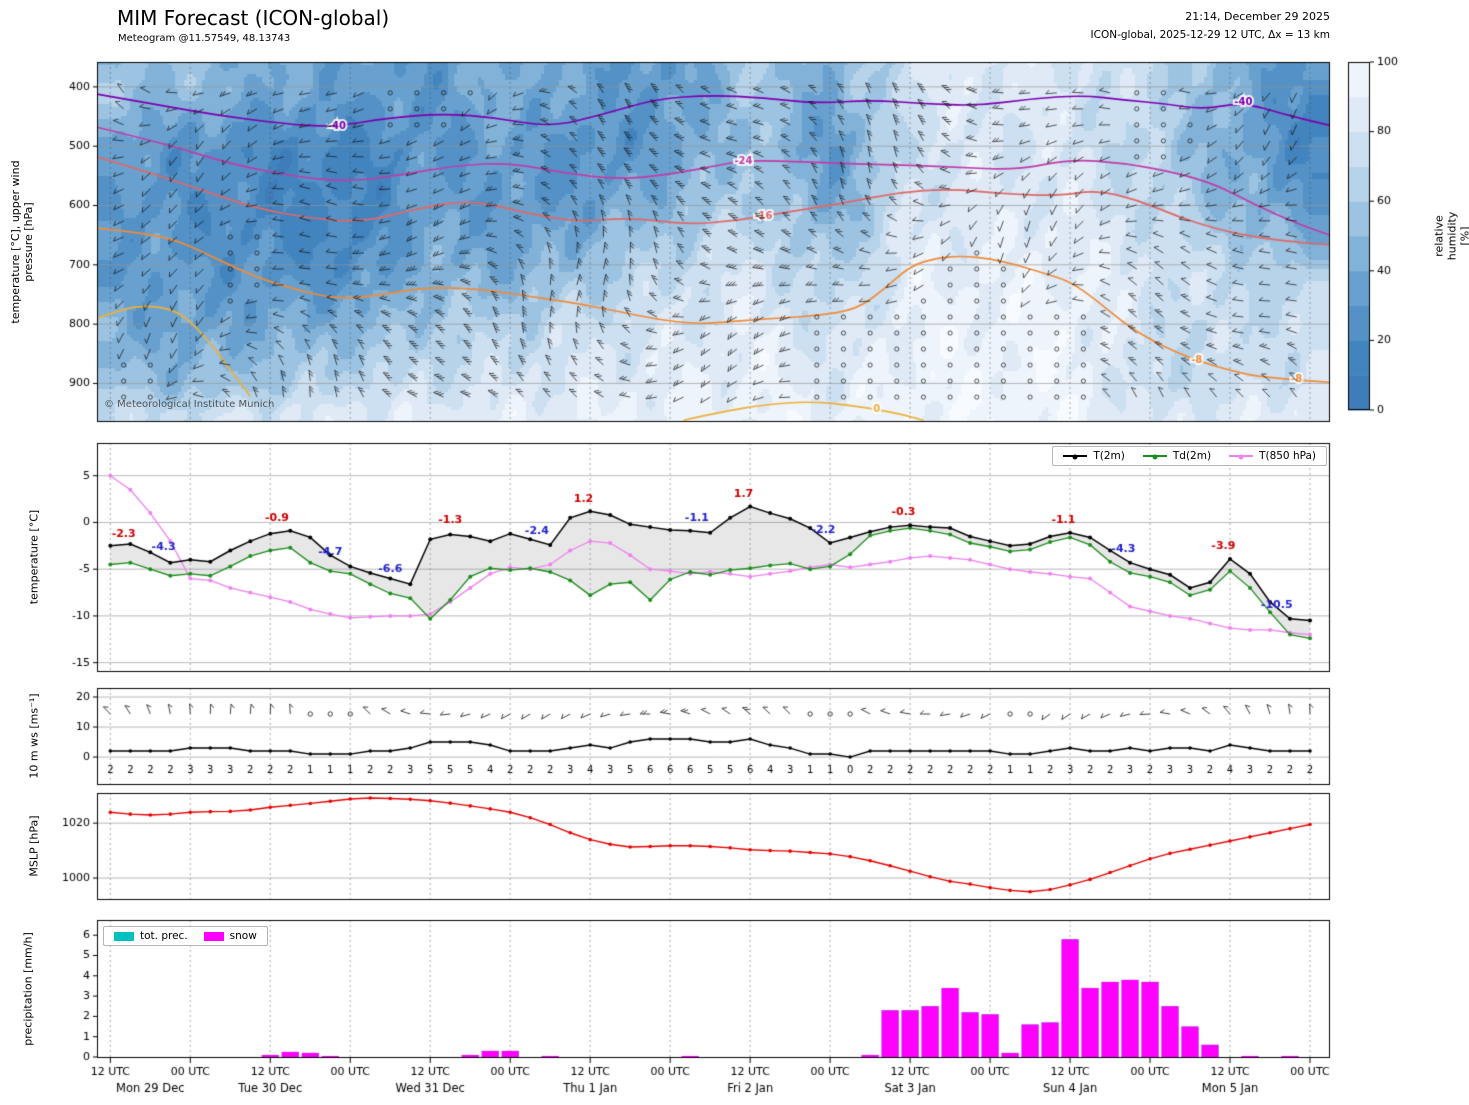  I want to click on copyright-watermark: © Meteorological Institute Munich, so click(189, 404).